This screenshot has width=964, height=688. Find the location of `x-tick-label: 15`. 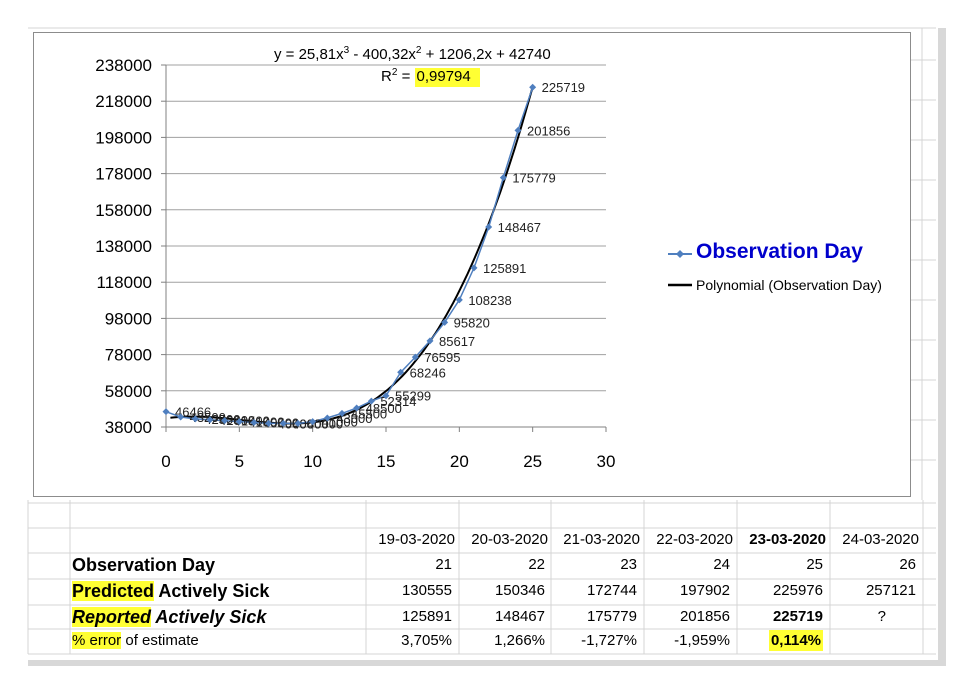

x-tick-label: 15 is located at coordinates (386, 461).